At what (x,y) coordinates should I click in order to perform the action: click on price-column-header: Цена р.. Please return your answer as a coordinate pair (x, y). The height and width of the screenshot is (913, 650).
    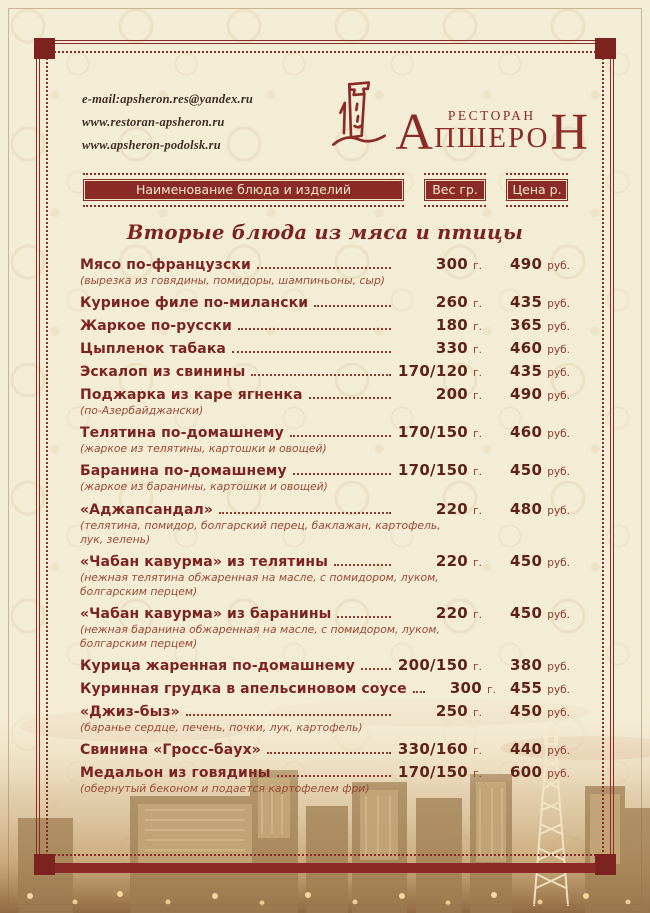
    Looking at the image, I should click on (537, 190).